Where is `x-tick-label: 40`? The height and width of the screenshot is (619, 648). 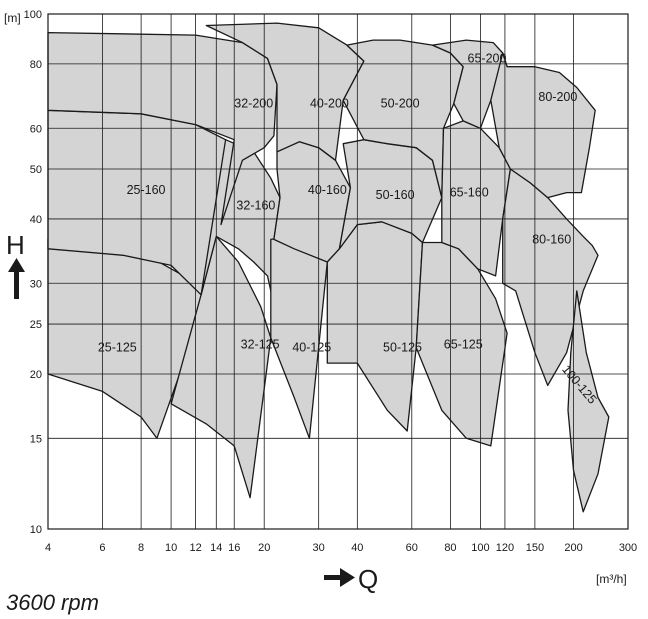
x-tick-label: 40 is located at coordinates (357, 548).